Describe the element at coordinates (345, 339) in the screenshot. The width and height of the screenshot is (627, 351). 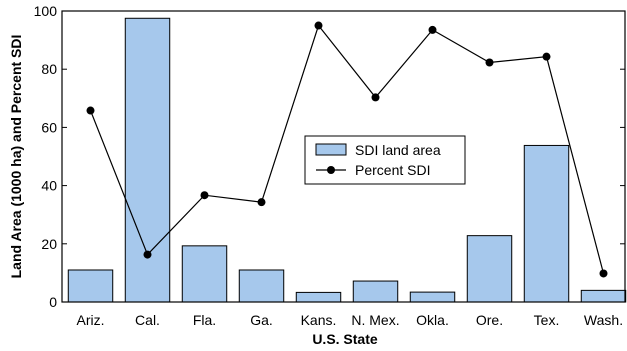
I see `x-axis-title: U.S. State` at that location.